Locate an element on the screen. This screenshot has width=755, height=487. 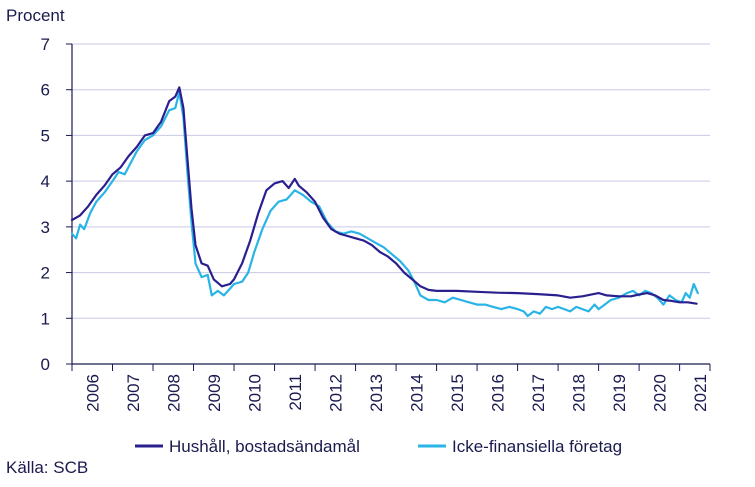
y-axis-label: Procent is located at coordinates (35, 15).